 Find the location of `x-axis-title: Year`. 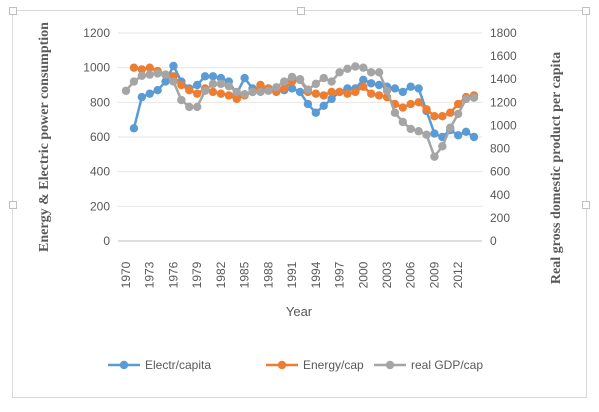

x-axis-title: Year is located at coordinates (299, 311).